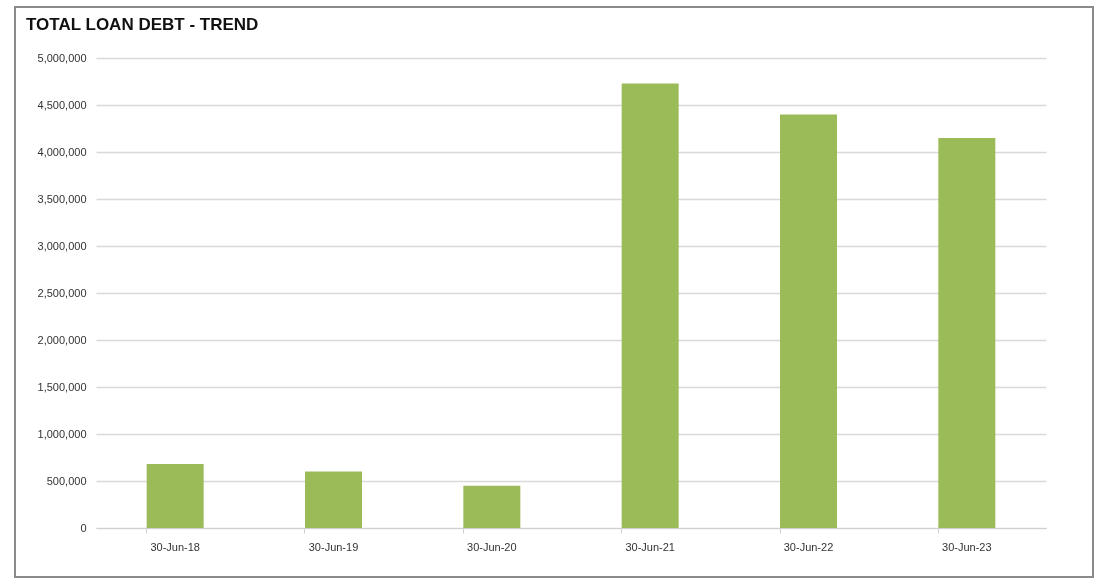 The width and height of the screenshot is (1102, 588). Describe the element at coordinates (333, 546) in the screenshot. I see `x-tick-label: 30-Jun-19` at that location.